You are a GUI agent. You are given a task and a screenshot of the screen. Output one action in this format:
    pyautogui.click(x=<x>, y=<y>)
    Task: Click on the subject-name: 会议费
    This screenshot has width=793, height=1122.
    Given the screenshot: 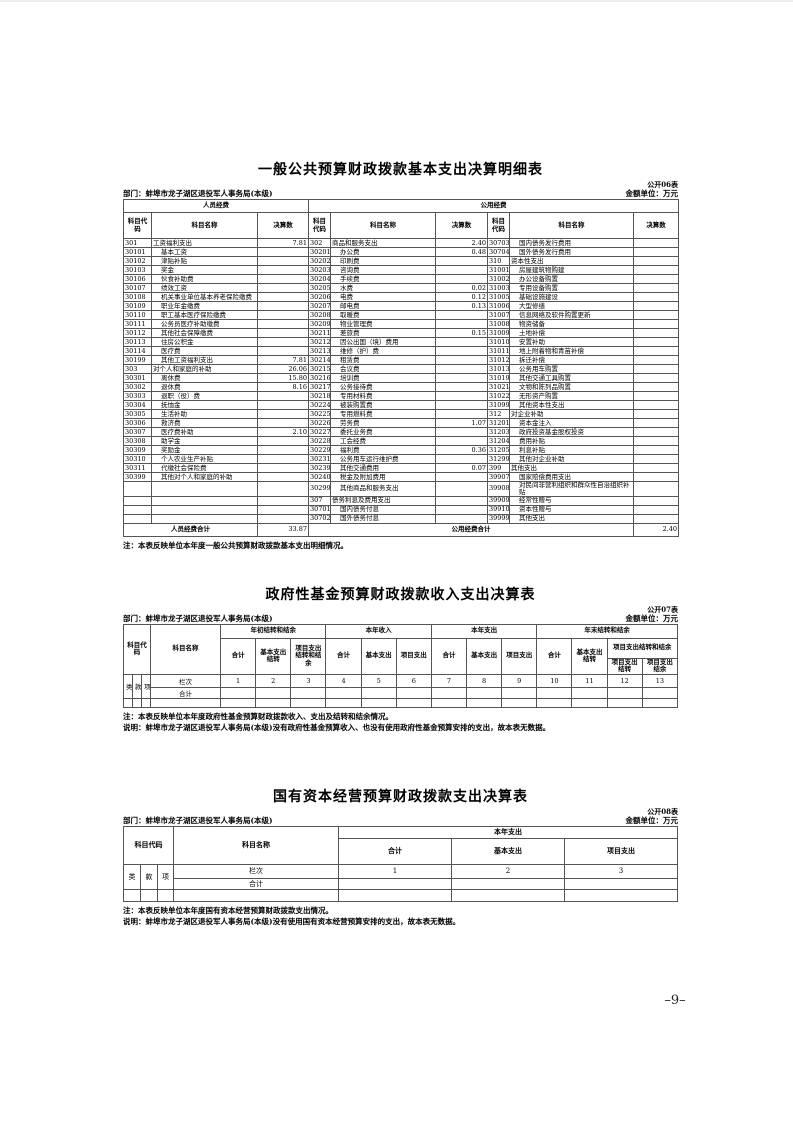 What is the action you would take?
    pyautogui.click(x=383, y=369)
    